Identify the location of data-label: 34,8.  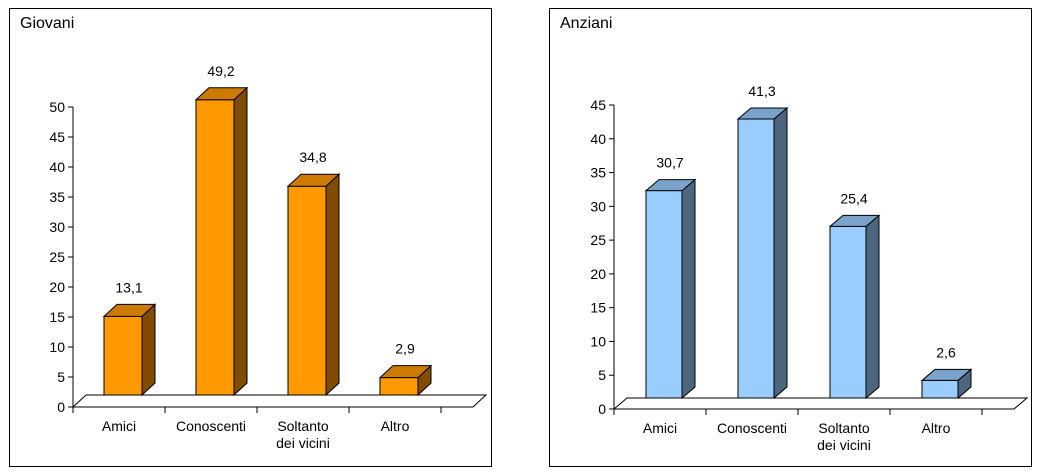
(312, 157).